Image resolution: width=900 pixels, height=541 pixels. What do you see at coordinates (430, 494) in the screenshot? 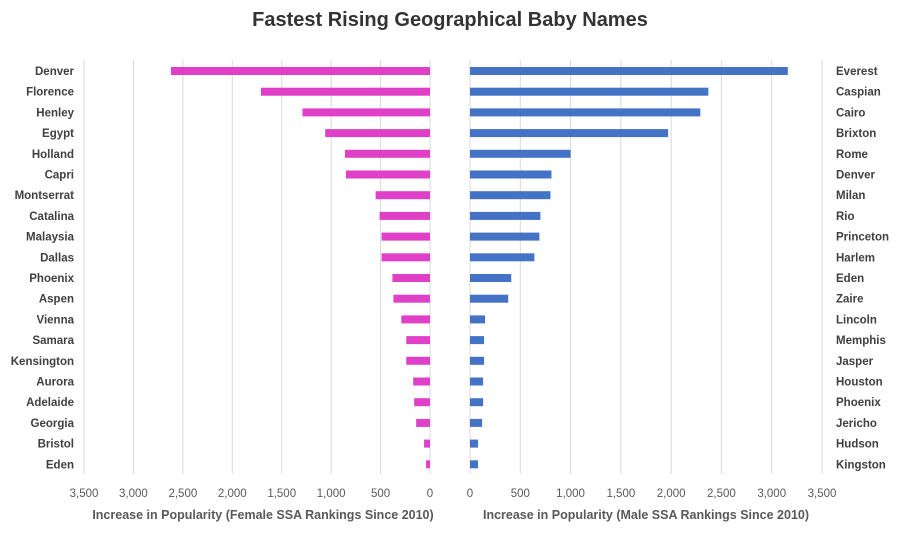
I see `female-tick-label: 0` at bounding box center [430, 494].